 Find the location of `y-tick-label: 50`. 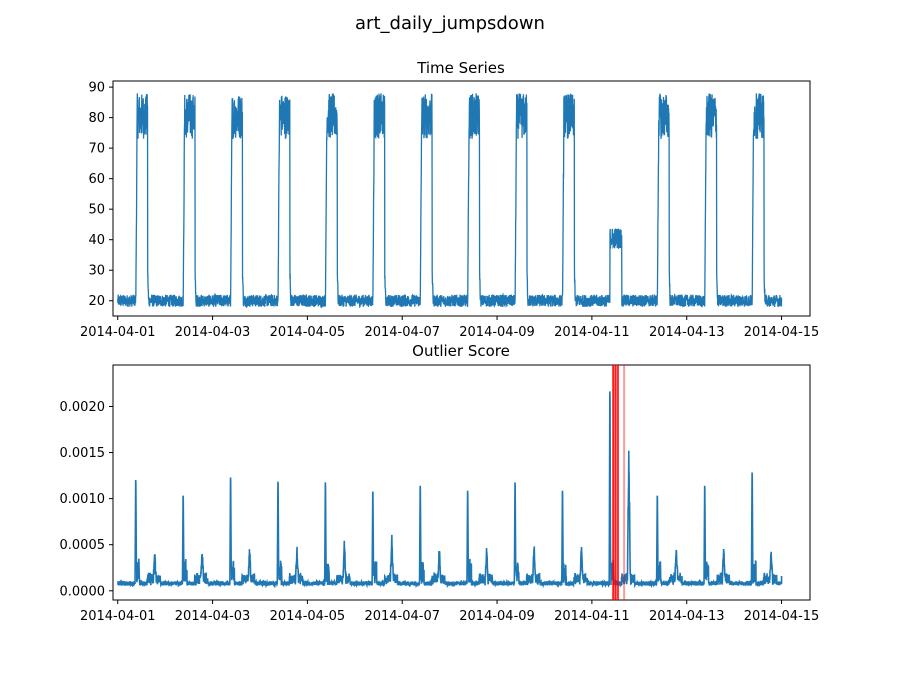

y-tick-label: 50 is located at coordinates (96, 210).